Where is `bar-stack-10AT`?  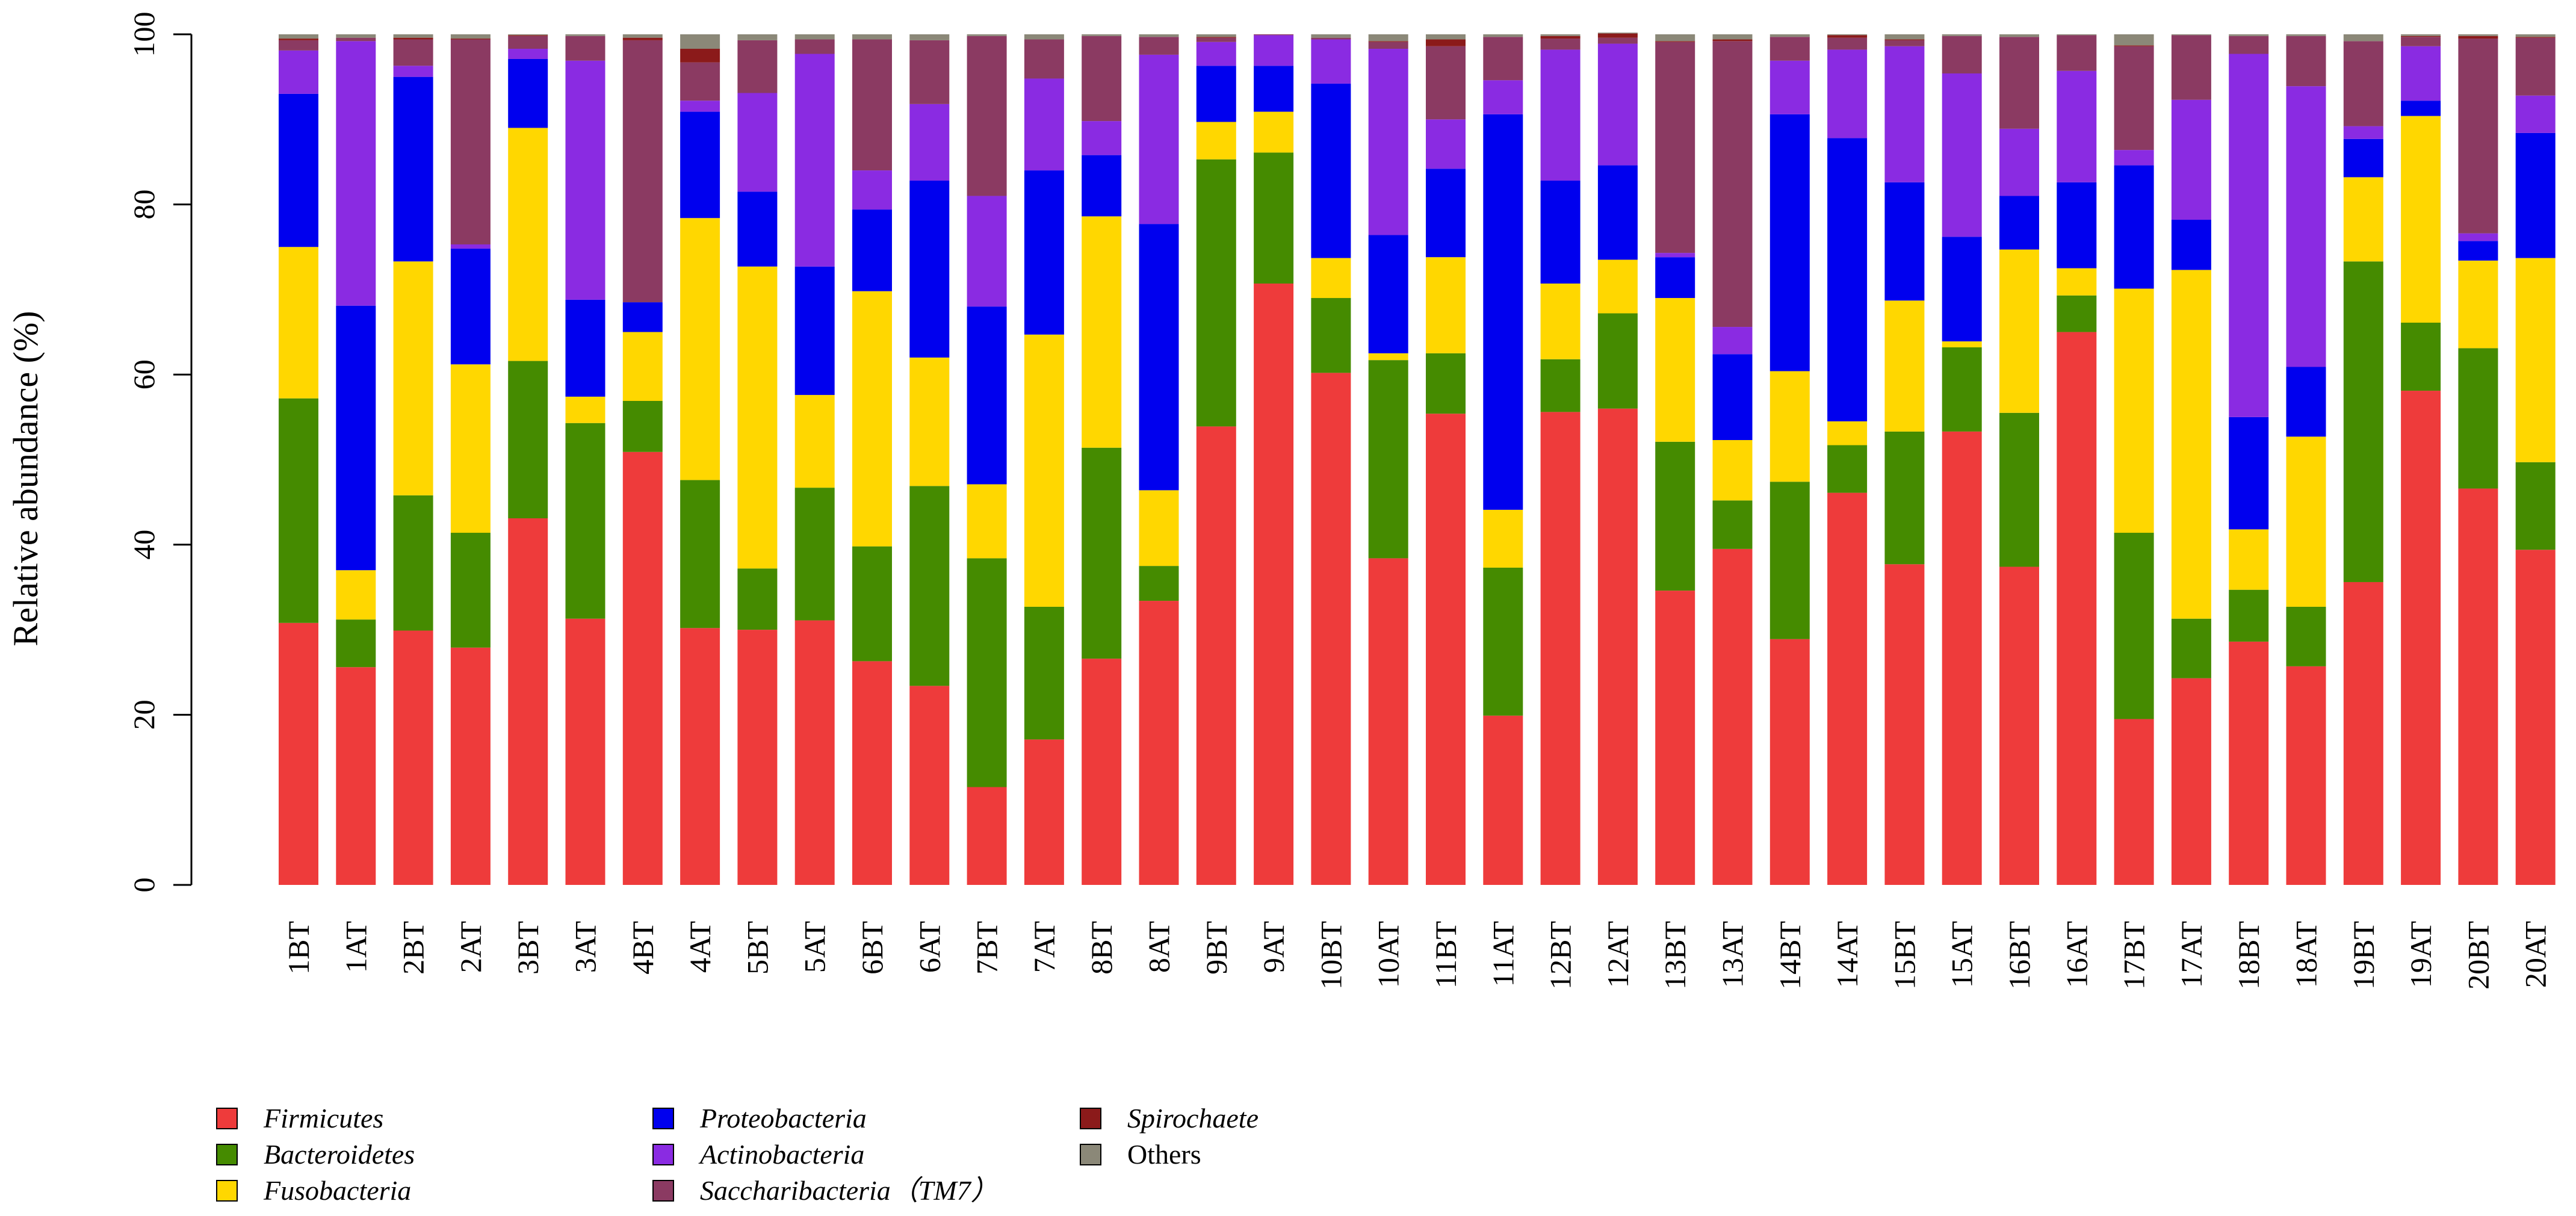
bar-stack-10AT is located at coordinates (1388, 459).